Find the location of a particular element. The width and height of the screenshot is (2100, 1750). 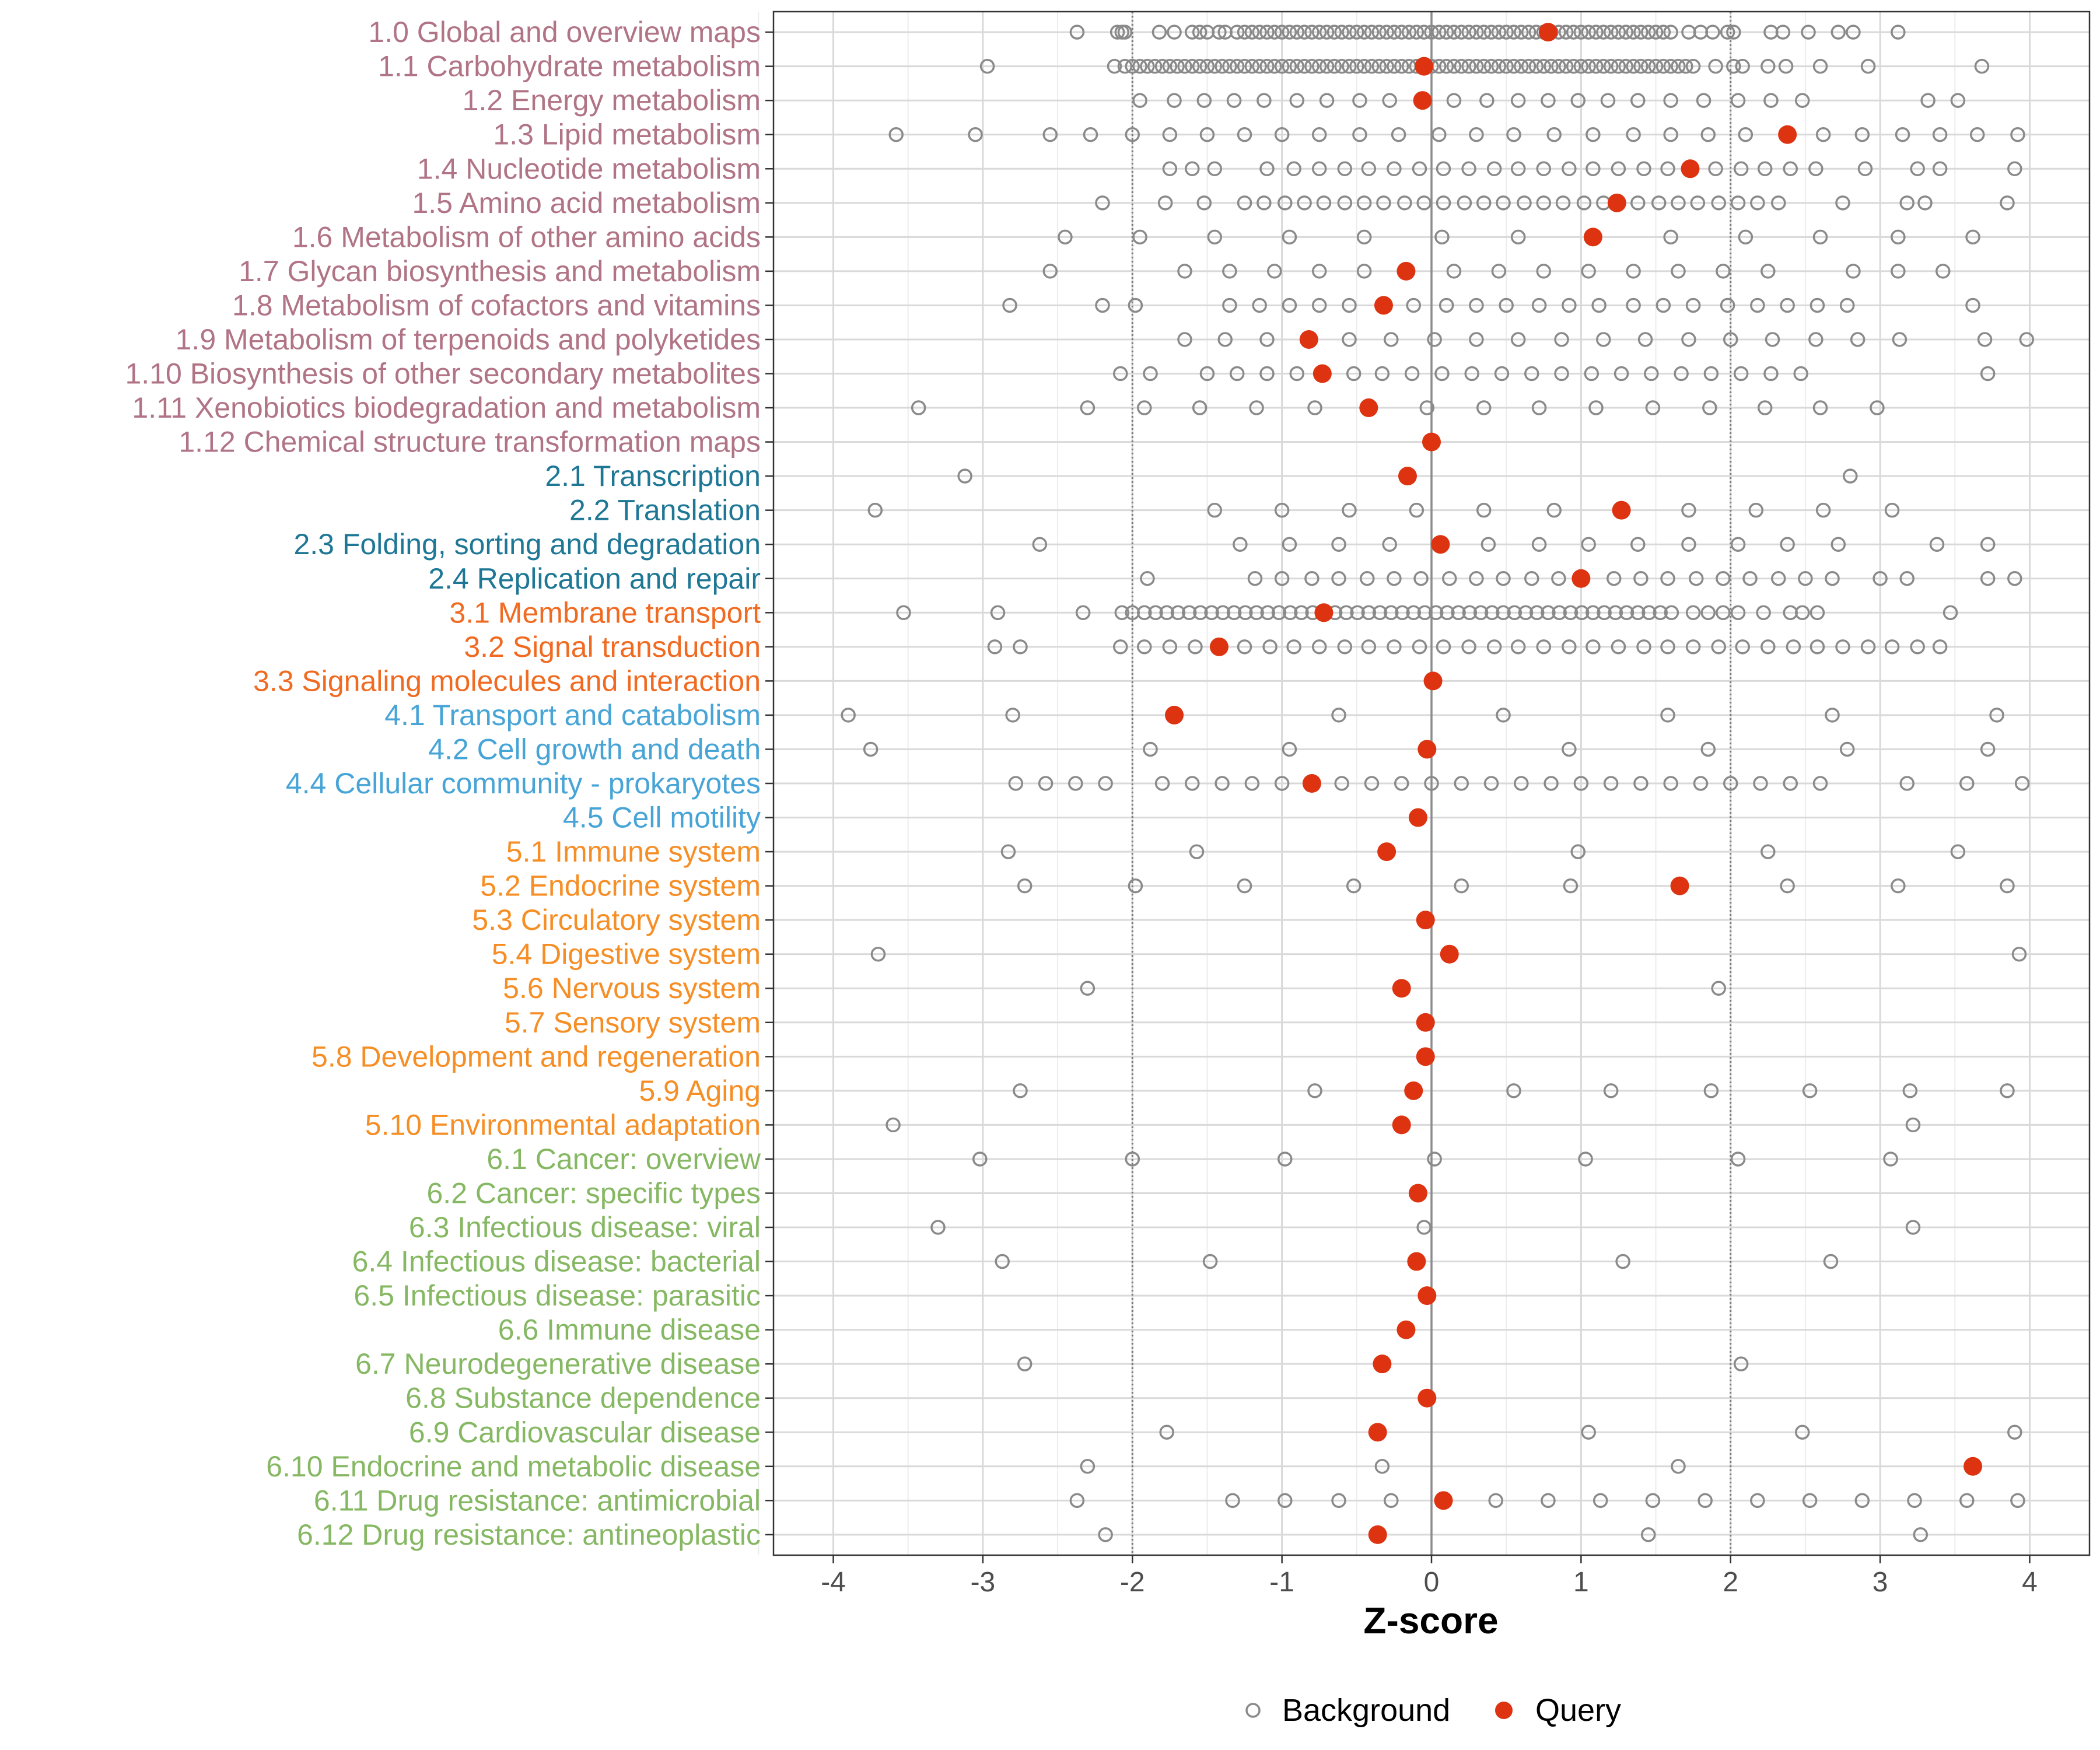

category-label: 5.1 Immune system is located at coordinates (633, 851).